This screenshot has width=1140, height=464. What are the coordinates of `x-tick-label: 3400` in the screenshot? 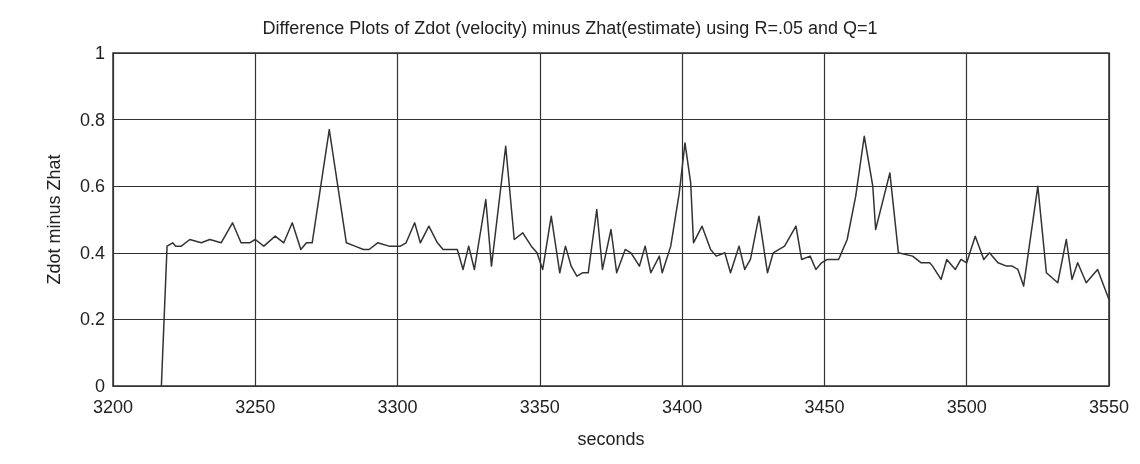 It's located at (682, 407).